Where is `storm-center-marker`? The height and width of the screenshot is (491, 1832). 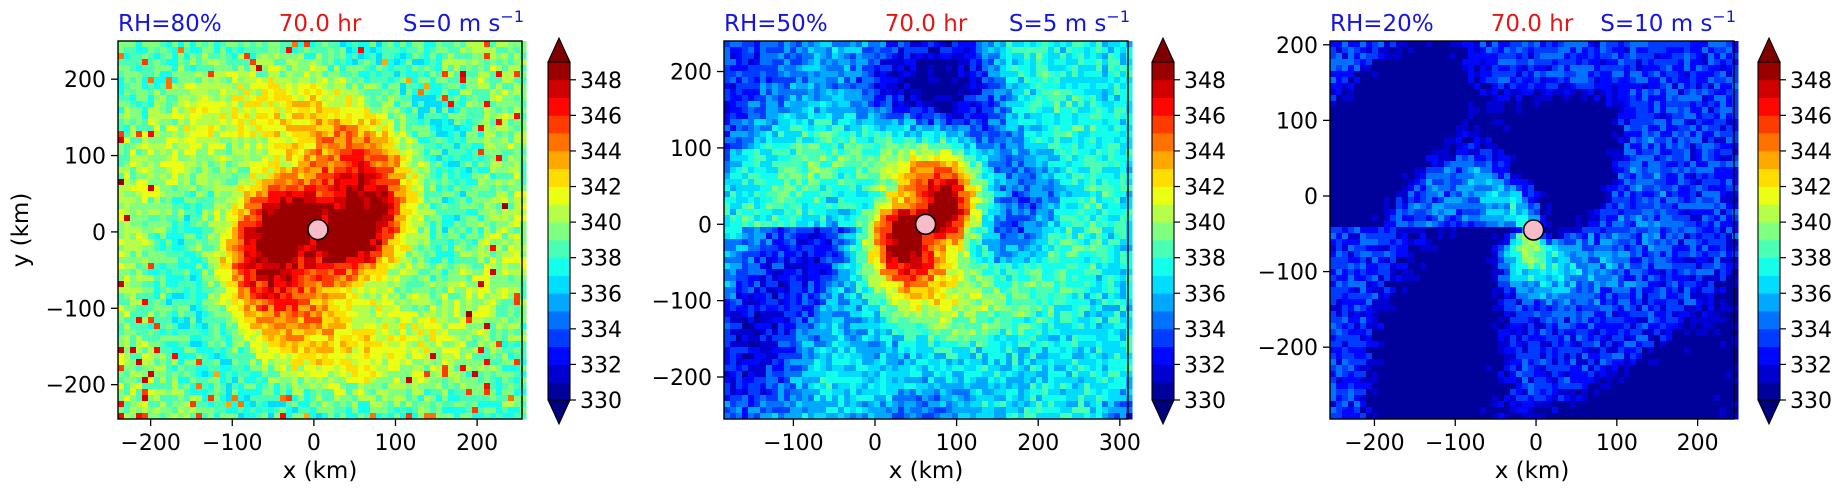
storm-center-marker is located at coordinates (318, 229).